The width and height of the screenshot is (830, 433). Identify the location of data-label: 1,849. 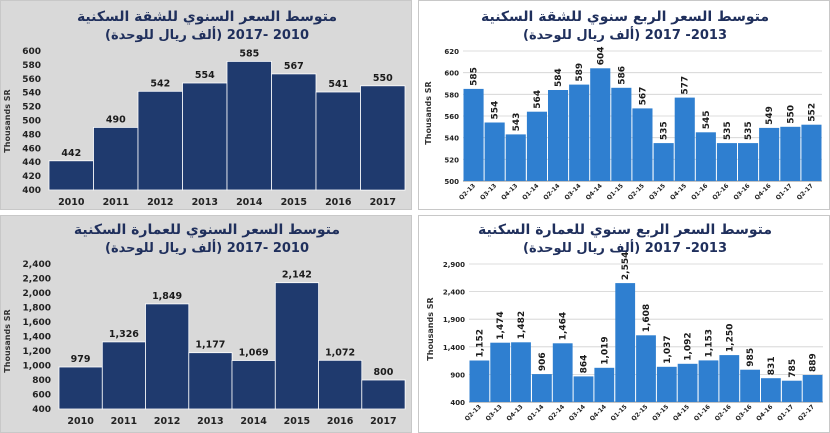
(167, 296).